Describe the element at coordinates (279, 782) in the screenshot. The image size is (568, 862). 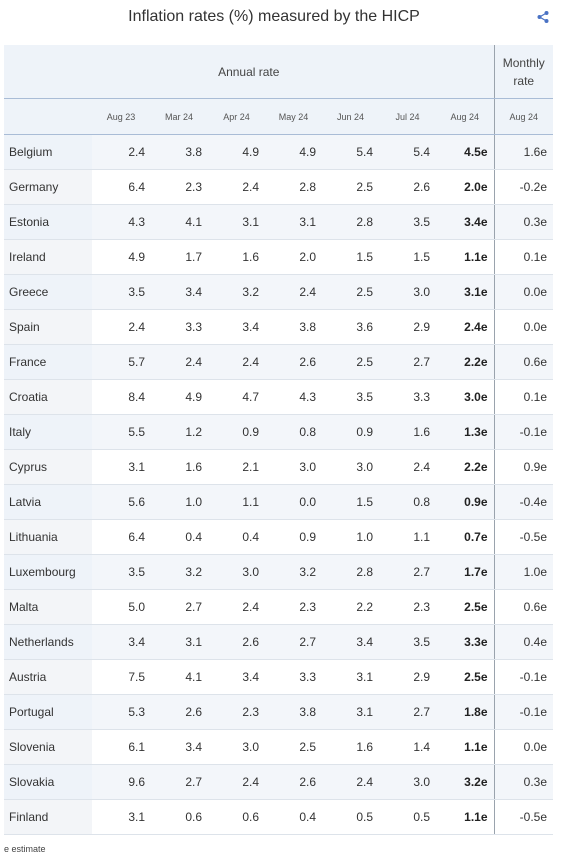
I see `table-row: Slovakia 9.6 2.7 2.4 2.6 2.4 3.0 3.2e 0.3e` at that location.